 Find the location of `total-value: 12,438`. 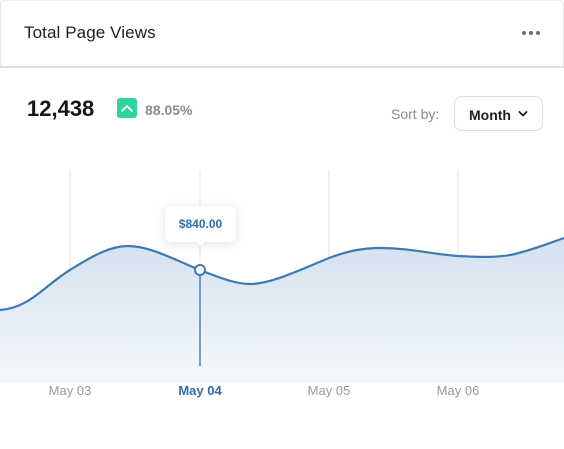

total-value: 12,438 is located at coordinates (61, 108).